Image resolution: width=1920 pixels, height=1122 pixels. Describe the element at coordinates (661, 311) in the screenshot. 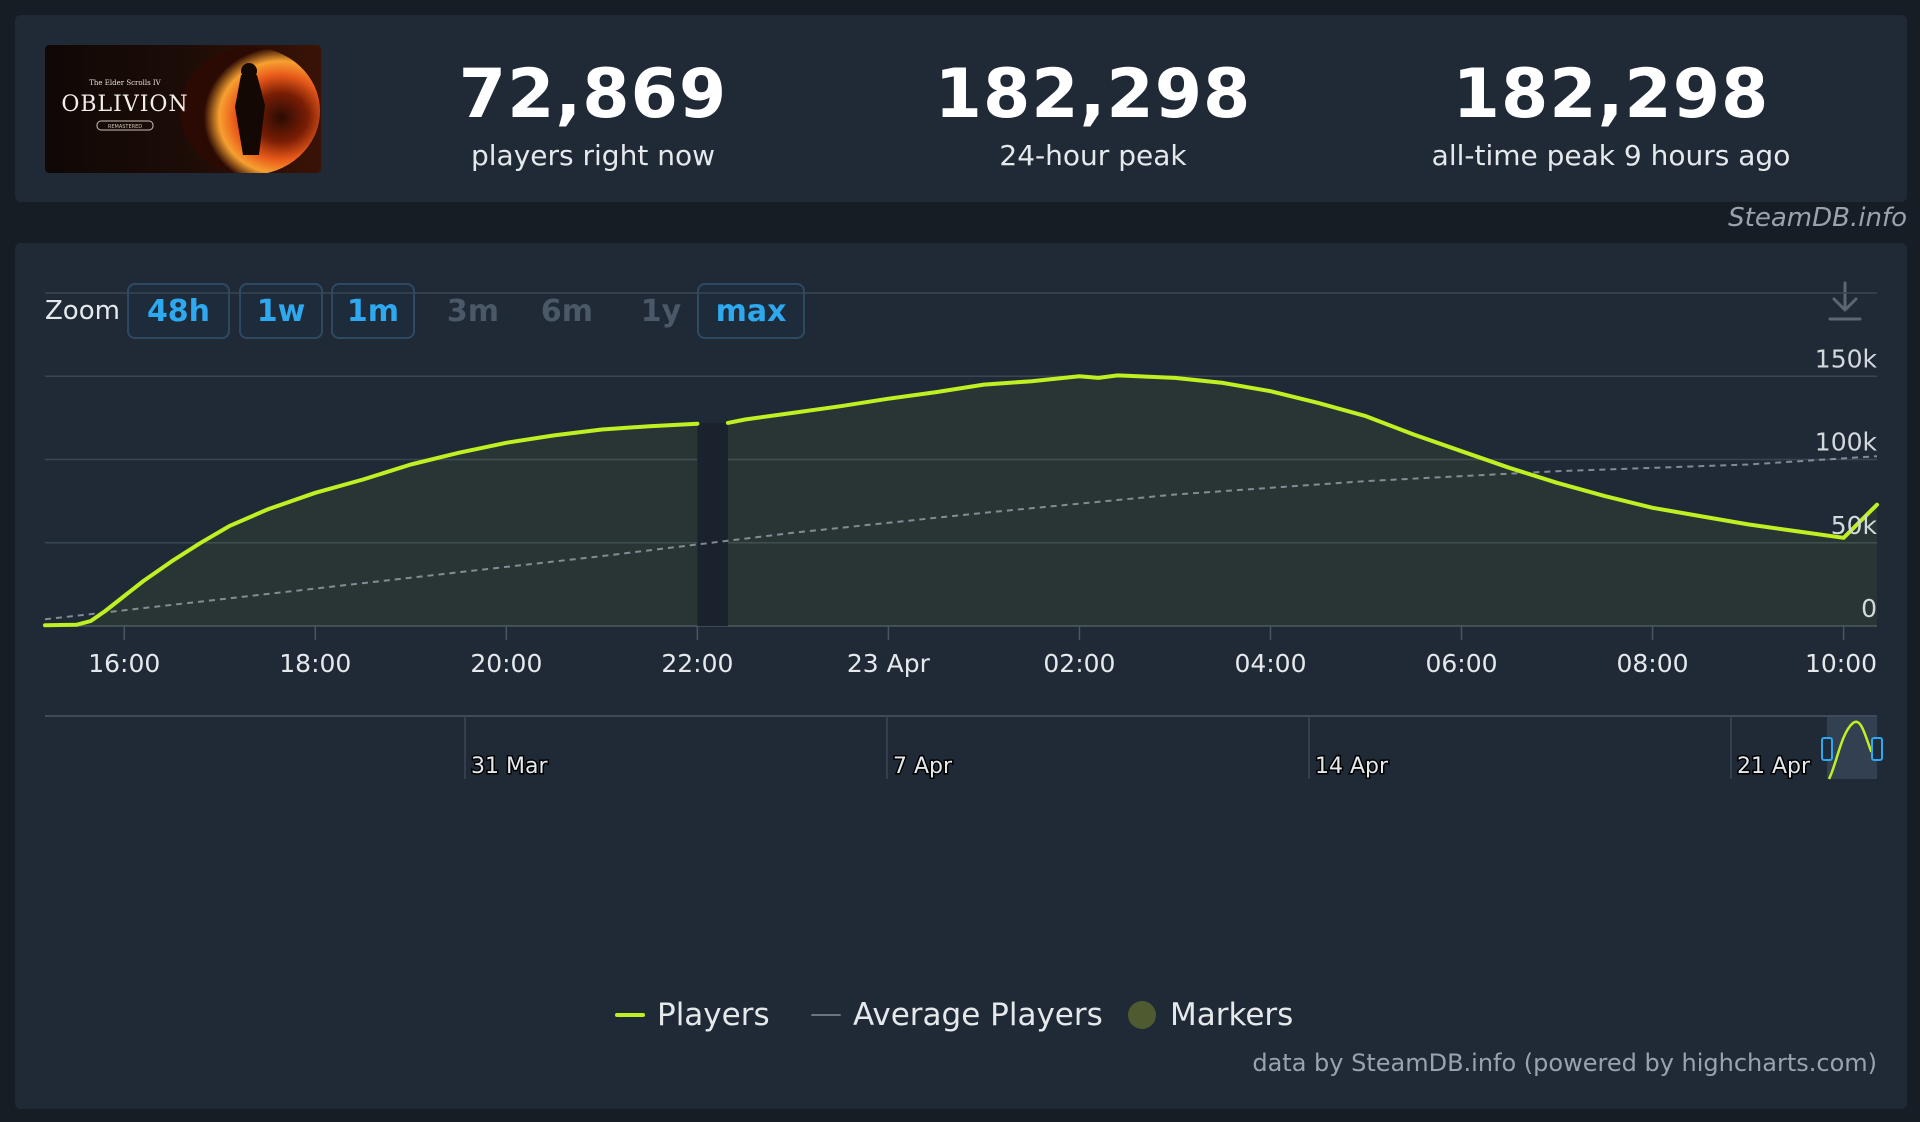

I see `zoom-1y-button: 1y` at that location.